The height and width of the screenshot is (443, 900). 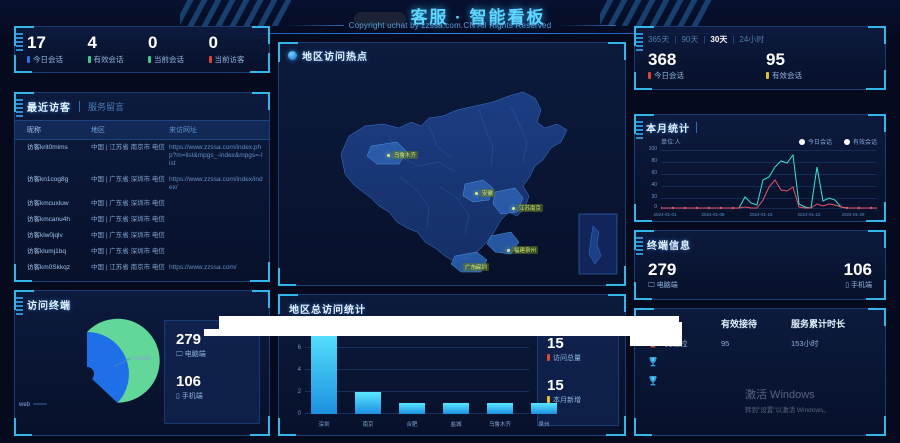 What do you see at coordinates (420, 377) in the screenshot?
I see `region-bar-chart: 0 2 4 6 8 深圳 南京 合肥 盐城 乌鲁木齐 泉州` at bounding box center [420, 377].